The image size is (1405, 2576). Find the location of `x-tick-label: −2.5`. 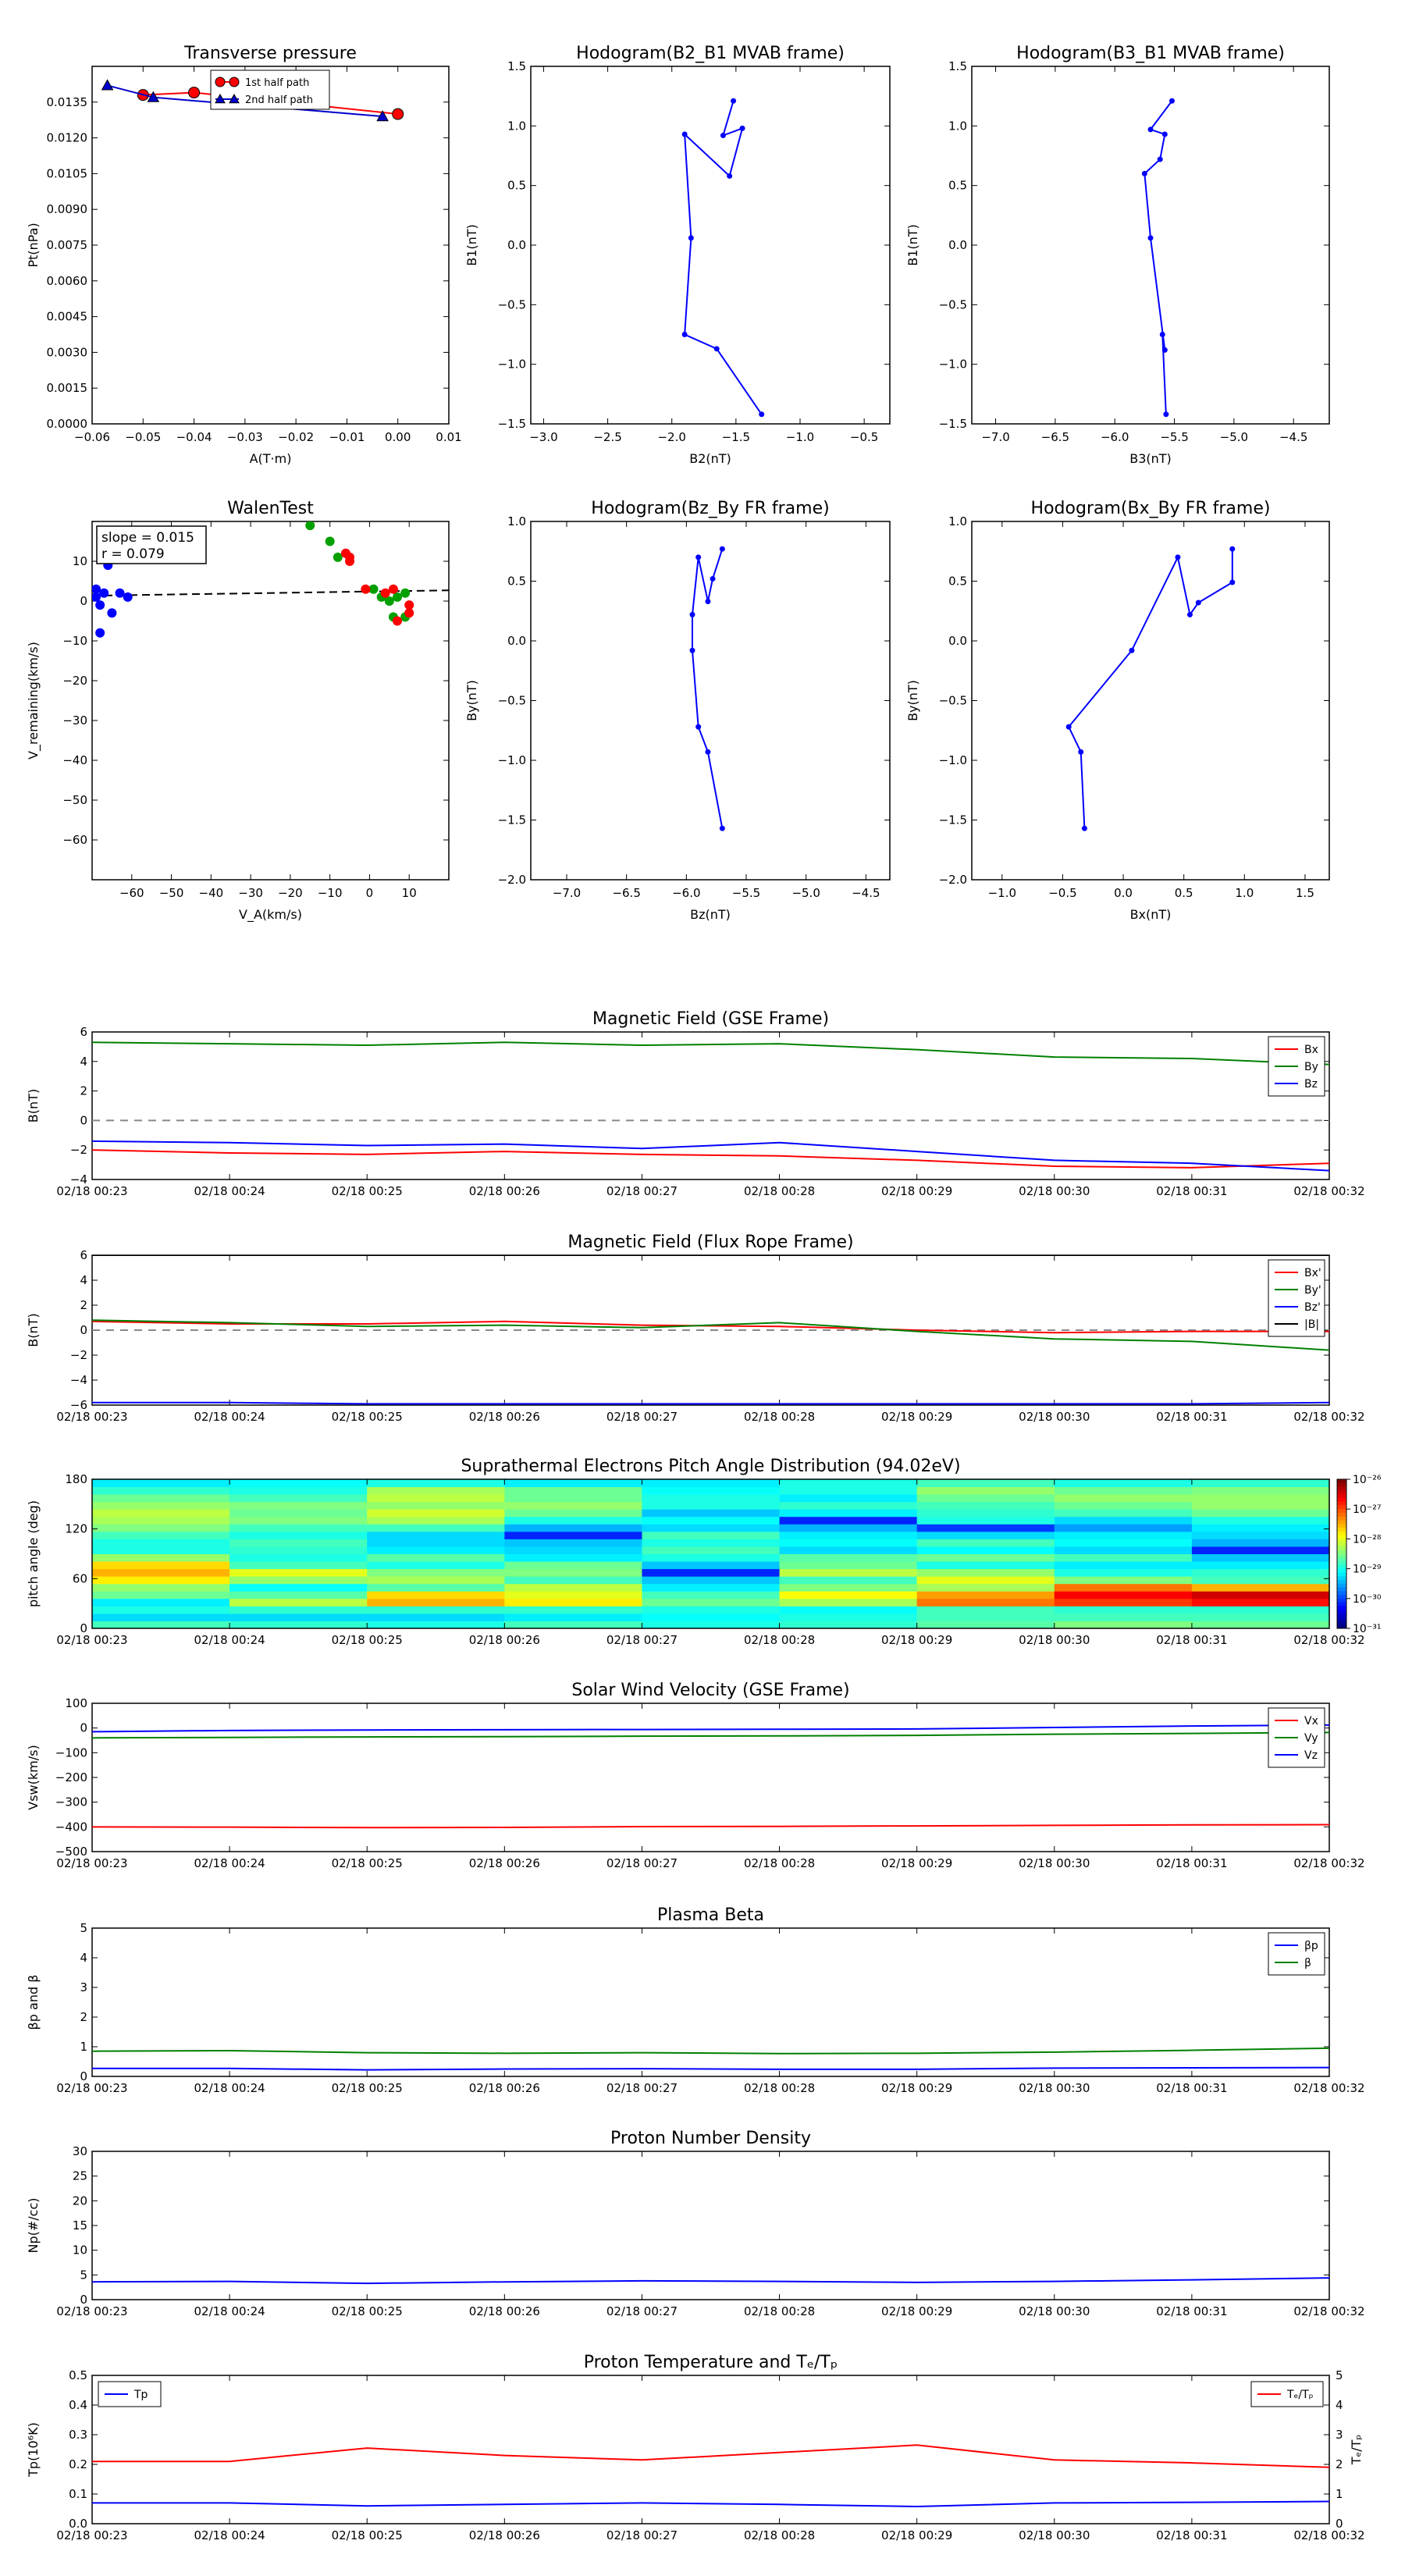

x-tick-label: −2.5 is located at coordinates (607, 437).